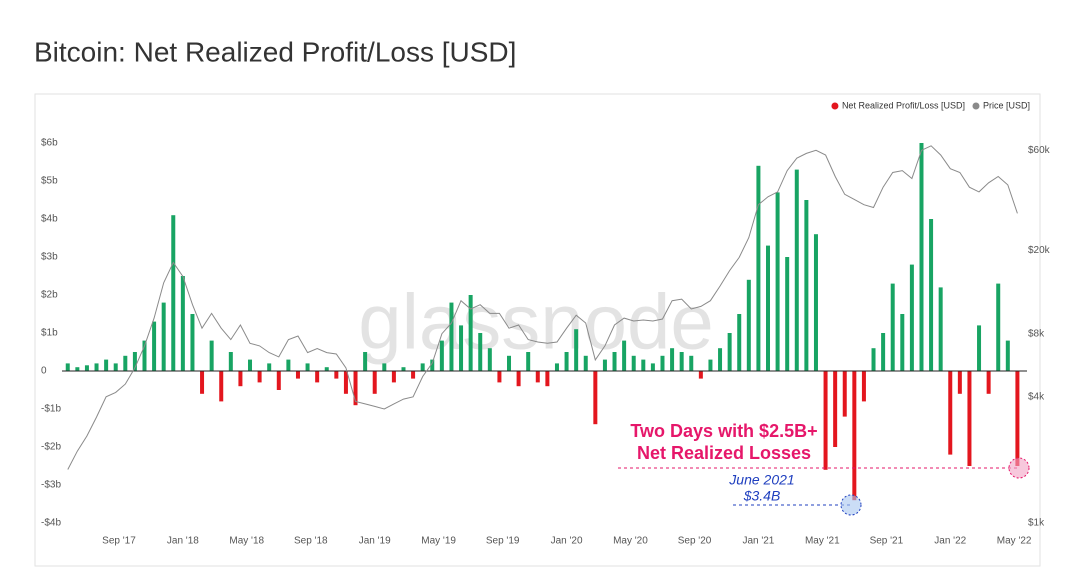 The image size is (1080, 573). Describe the element at coordinates (438, 541) in the screenshot. I see `x-tick-label: May '19` at that location.